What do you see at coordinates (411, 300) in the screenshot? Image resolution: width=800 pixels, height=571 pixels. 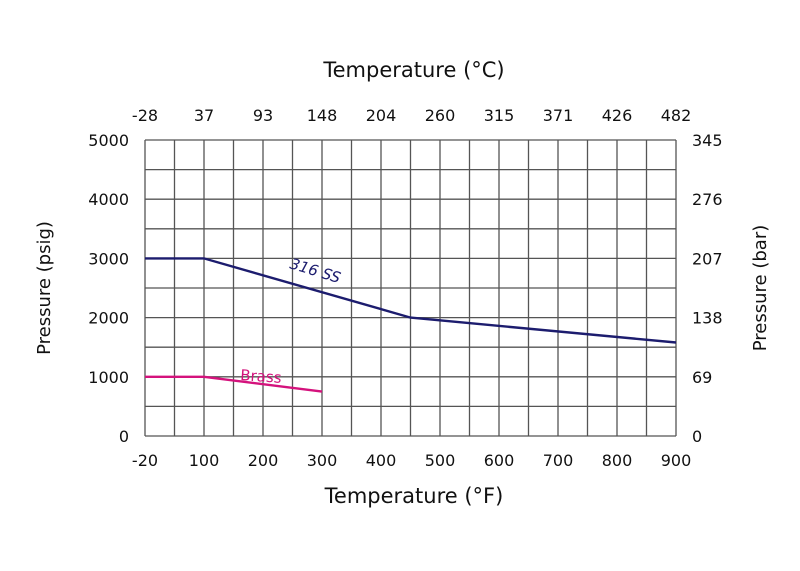 I see `series-line-316-ss` at bounding box center [411, 300].